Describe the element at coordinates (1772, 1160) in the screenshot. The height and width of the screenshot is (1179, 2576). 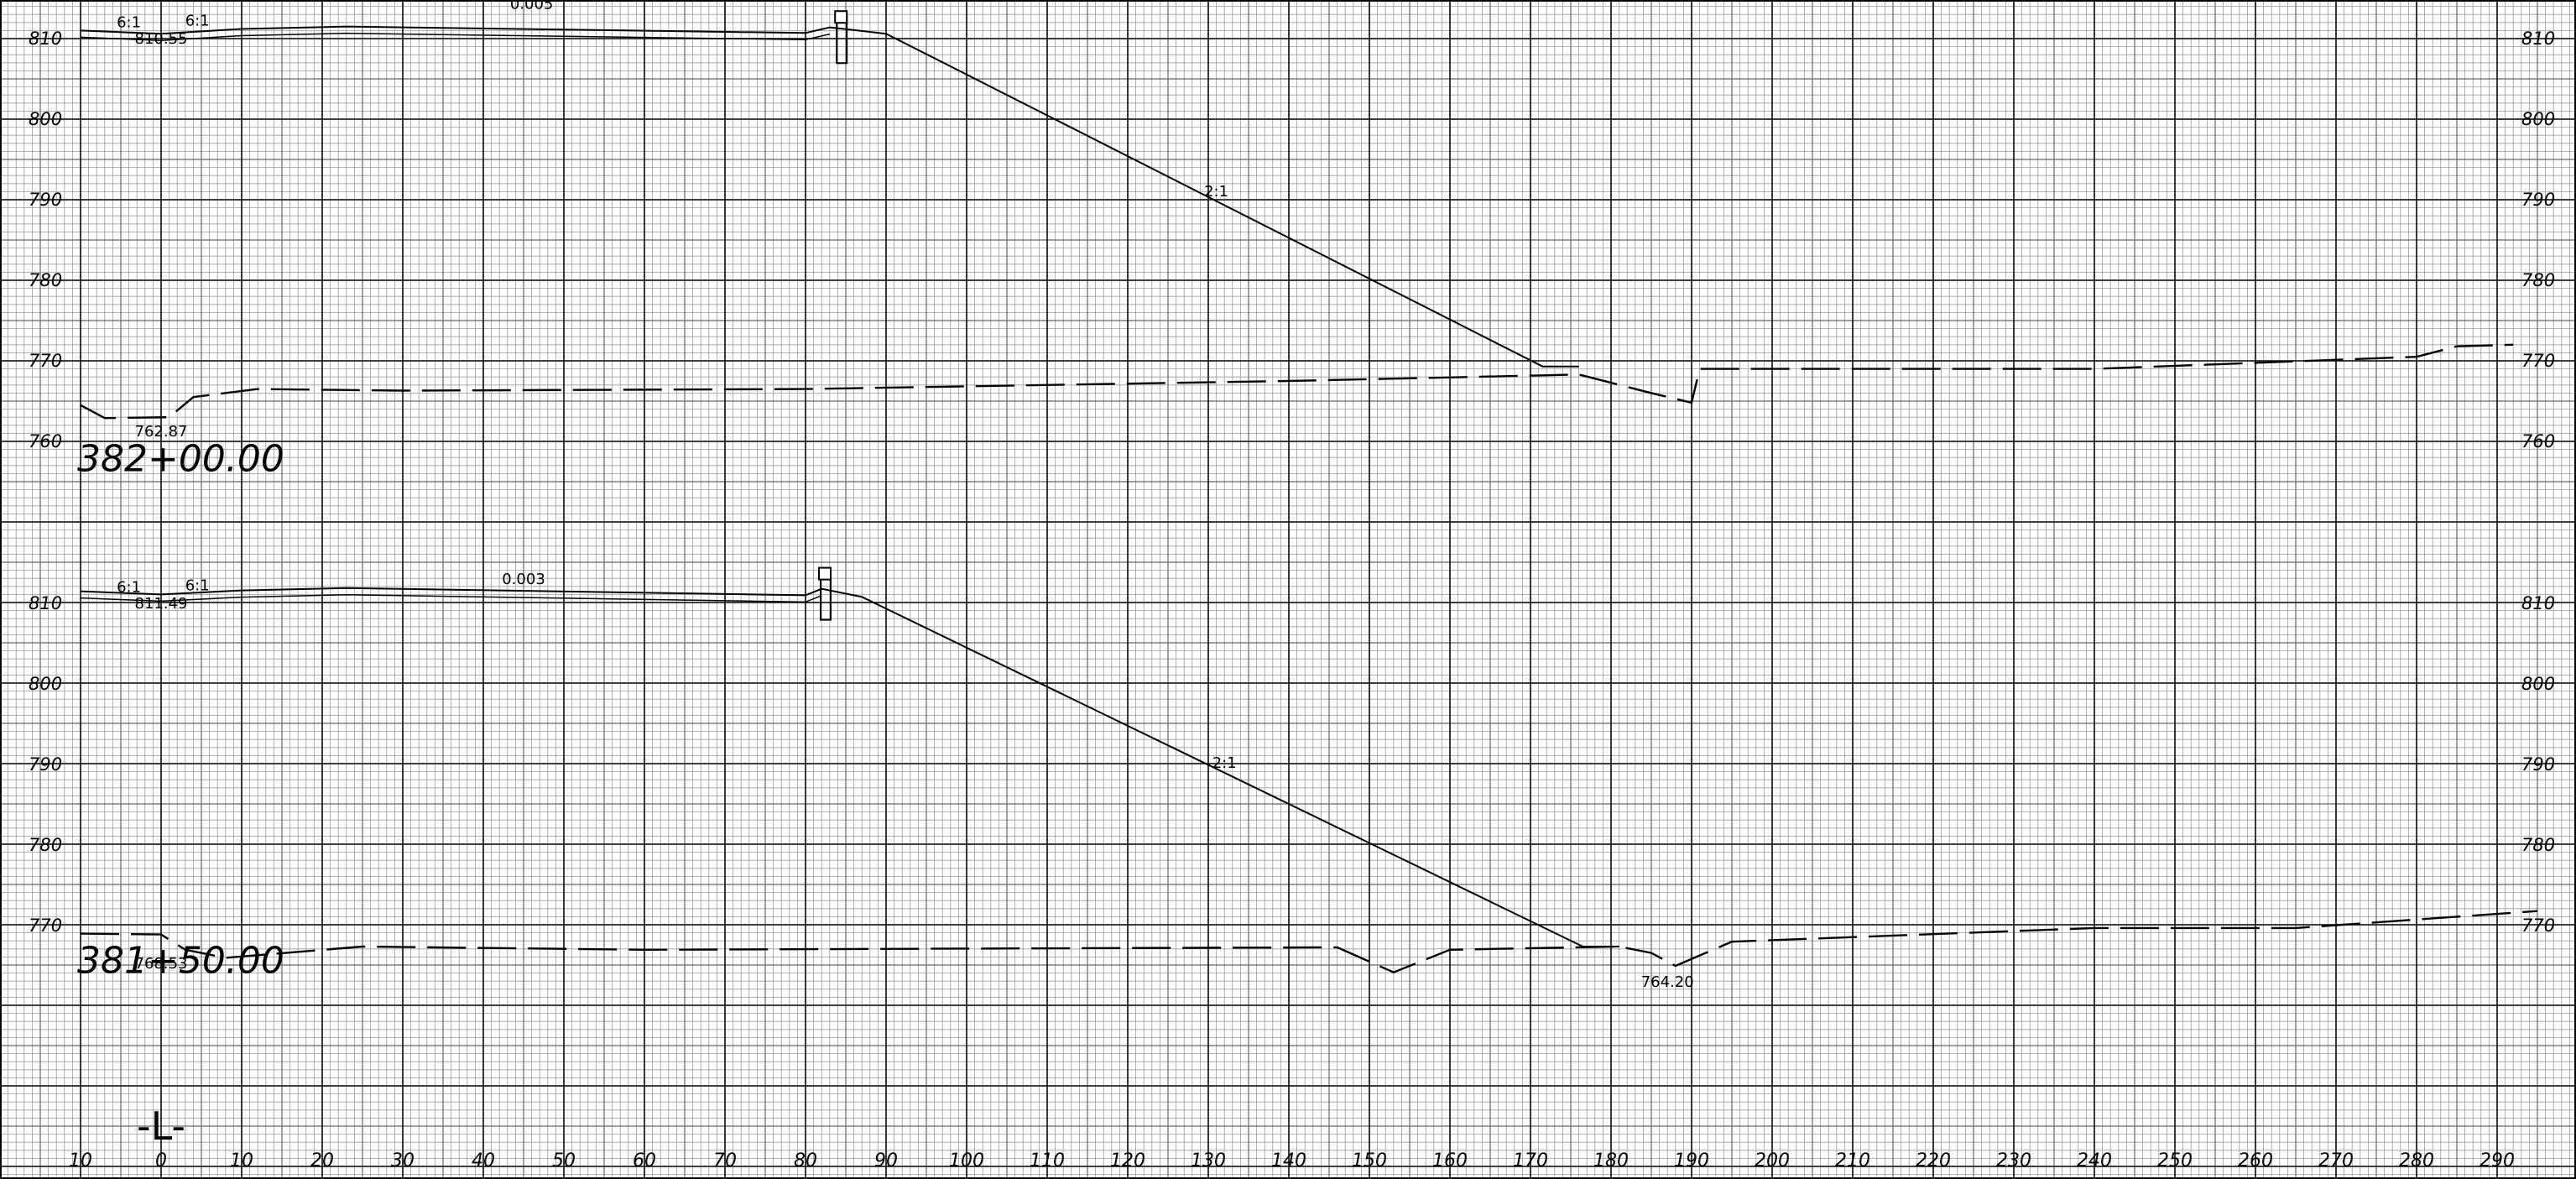
I see `offset-tick-label: 200` at that location.